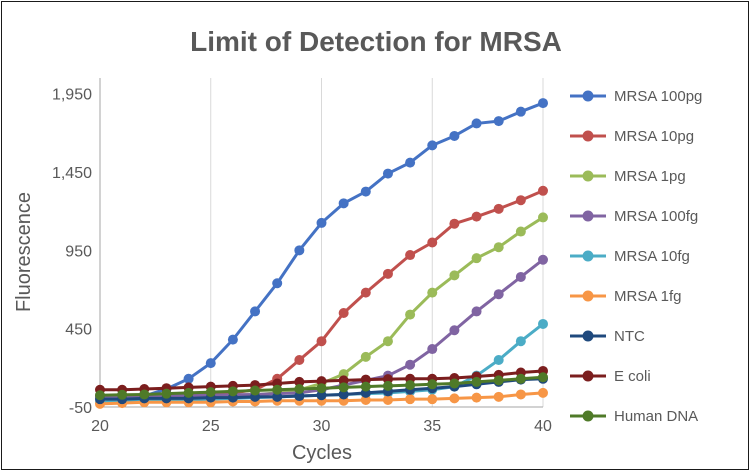  What do you see at coordinates (650, 176) in the screenshot?
I see `legend-label: MRSA 1pg` at bounding box center [650, 176].